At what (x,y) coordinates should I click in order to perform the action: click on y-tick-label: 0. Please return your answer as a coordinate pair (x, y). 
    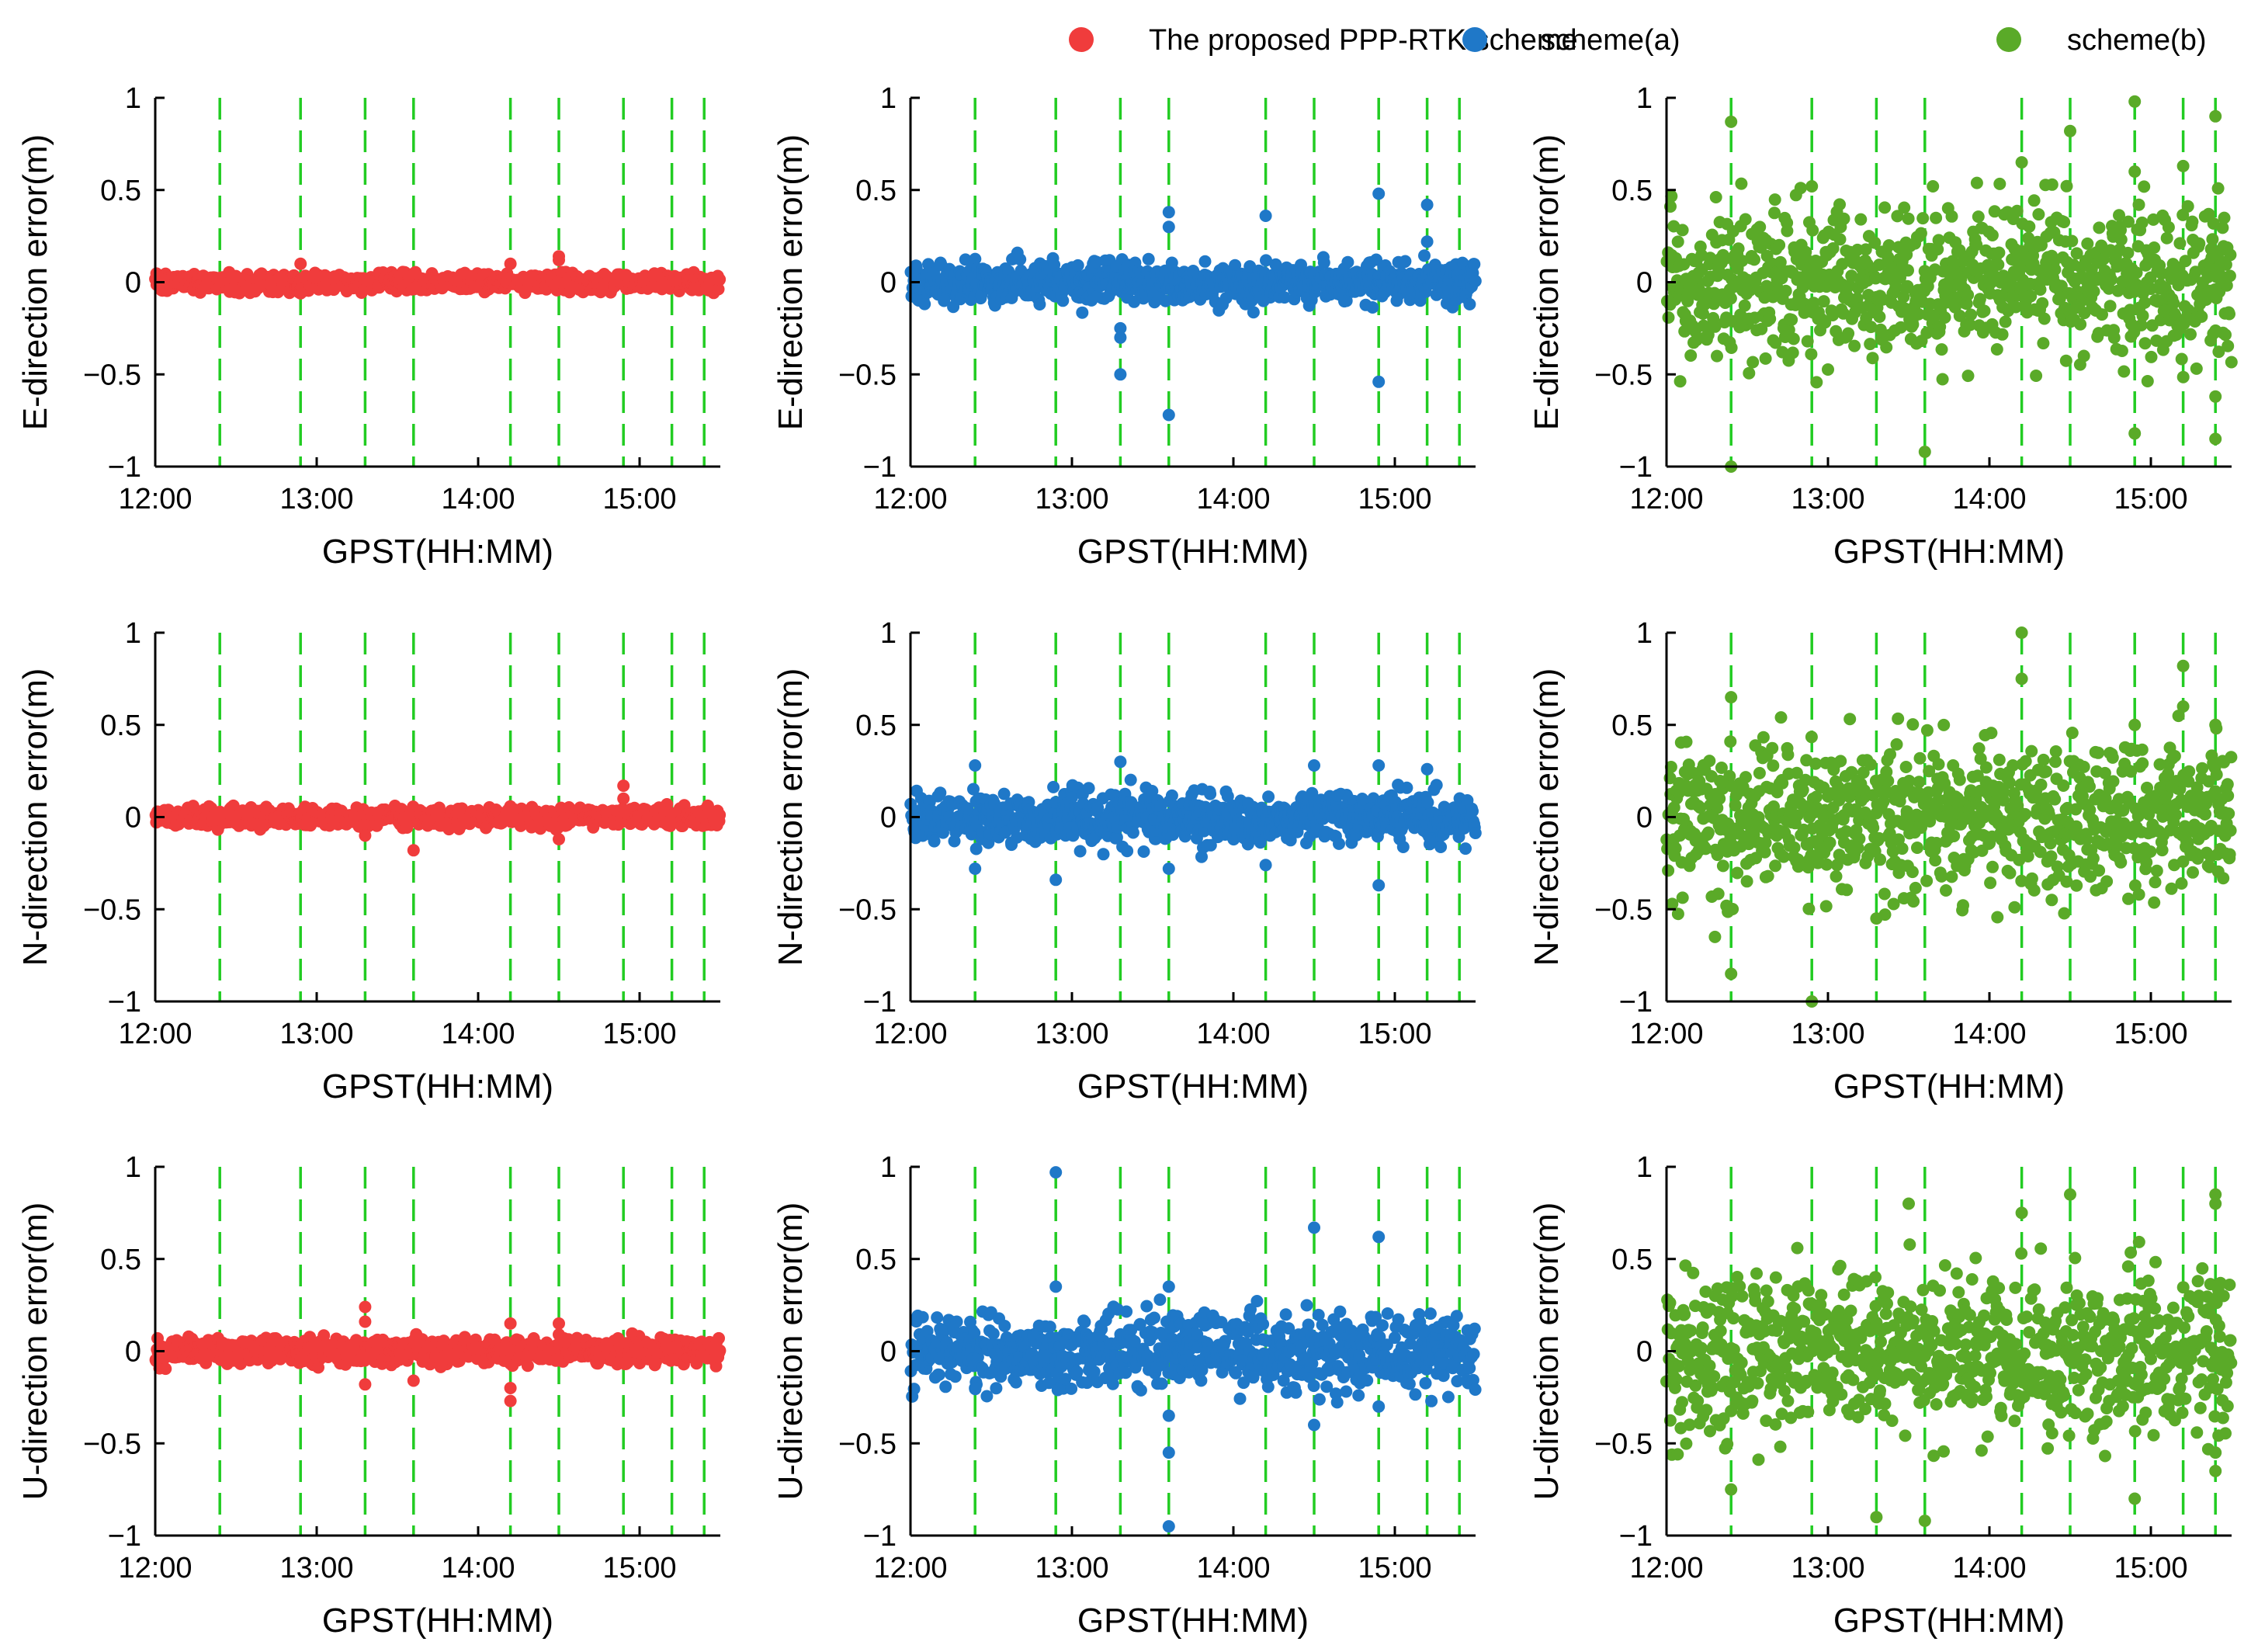
    Looking at the image, I should click on (133, 818).